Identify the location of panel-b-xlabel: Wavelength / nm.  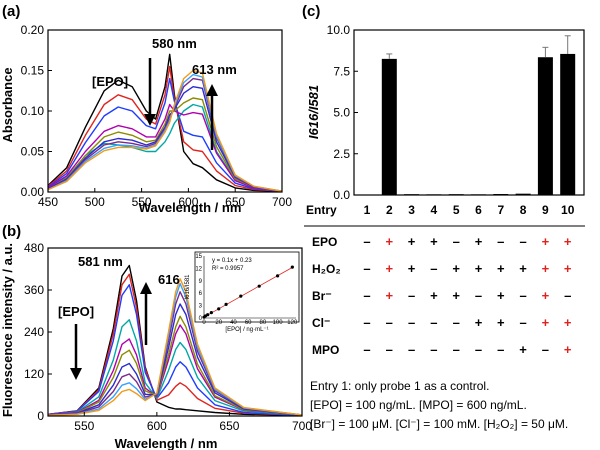
(166, 443).